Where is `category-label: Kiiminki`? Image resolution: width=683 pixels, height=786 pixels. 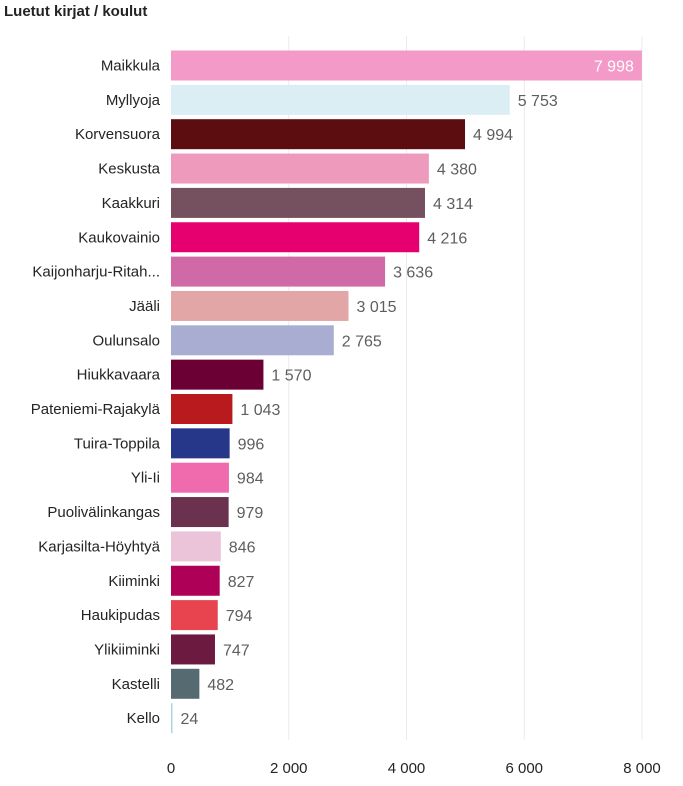
category-label: Kiiminki is located at coordinates (134, 581).